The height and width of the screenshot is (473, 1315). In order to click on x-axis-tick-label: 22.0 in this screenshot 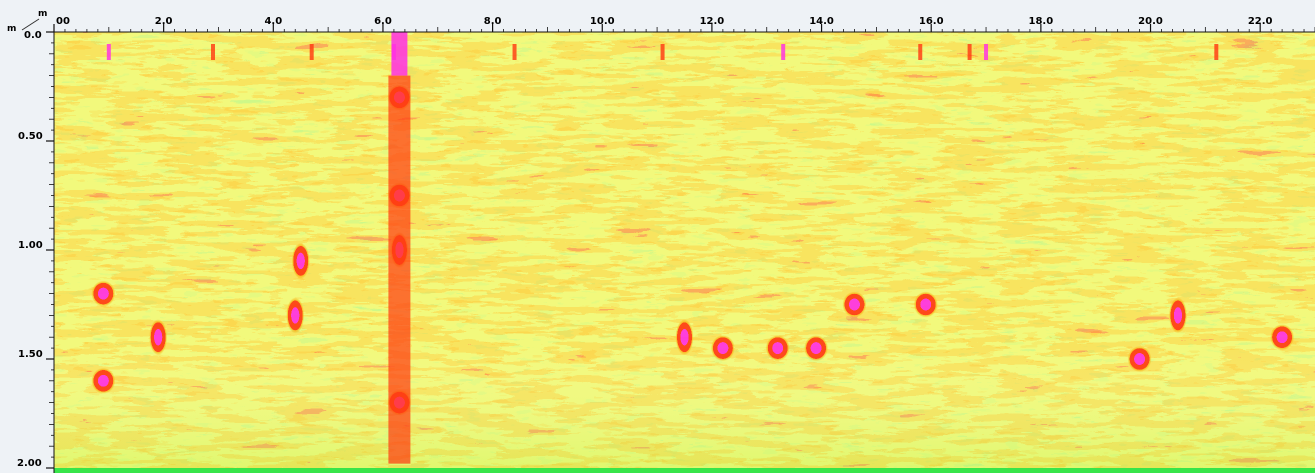, I will do `click(1260, 21)`.